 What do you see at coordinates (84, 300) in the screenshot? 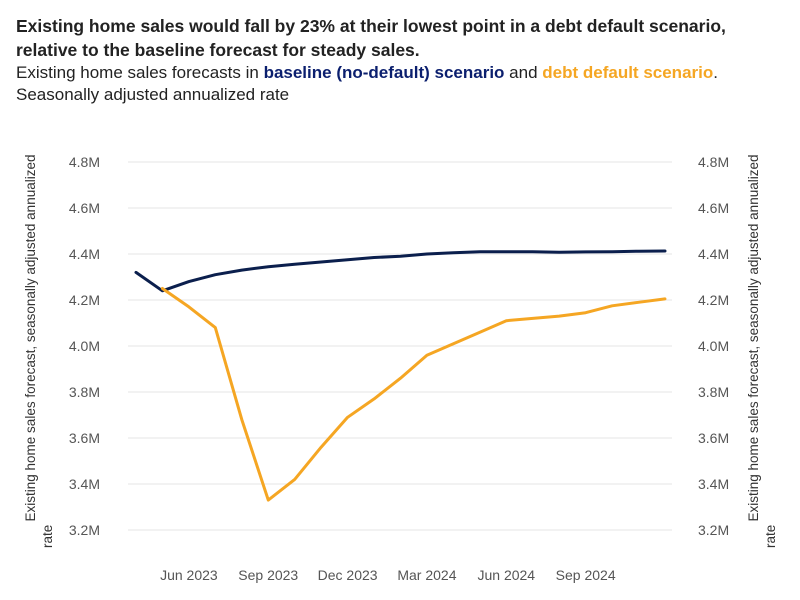
I see `y-tick-label-left: 4.2M` at bounding box center [84, 300].